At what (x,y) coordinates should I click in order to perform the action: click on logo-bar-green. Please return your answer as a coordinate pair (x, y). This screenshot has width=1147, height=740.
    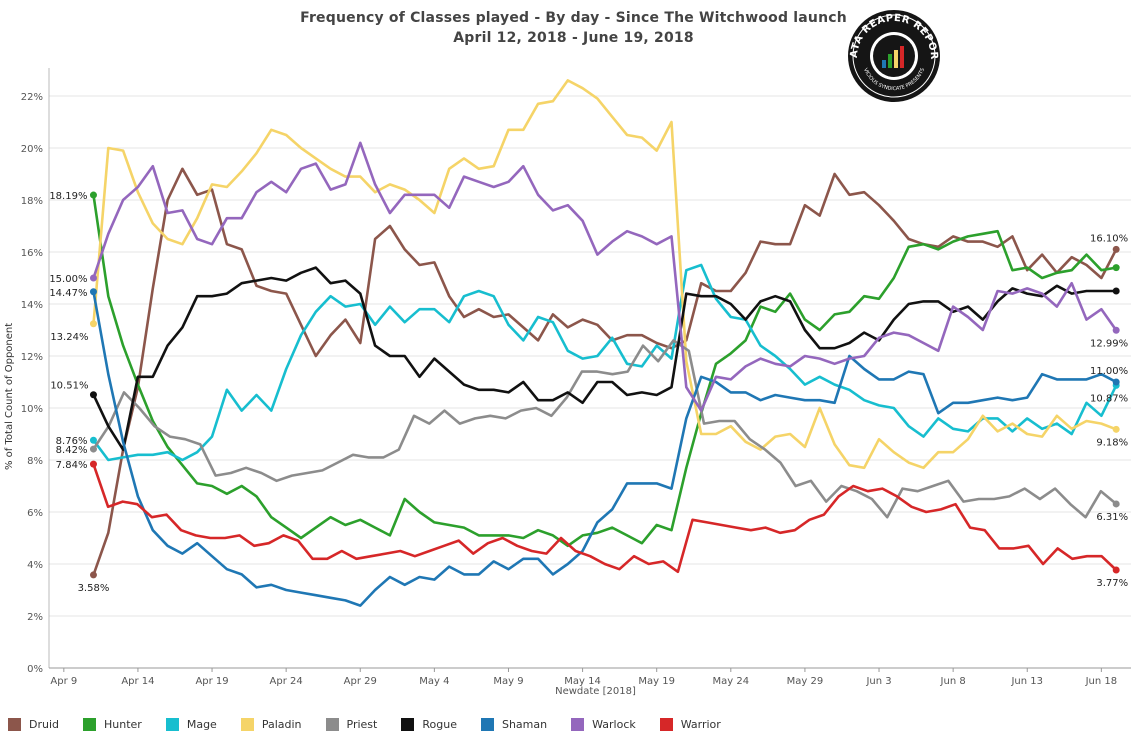
    Looking at the image, I should click on (890, 61).